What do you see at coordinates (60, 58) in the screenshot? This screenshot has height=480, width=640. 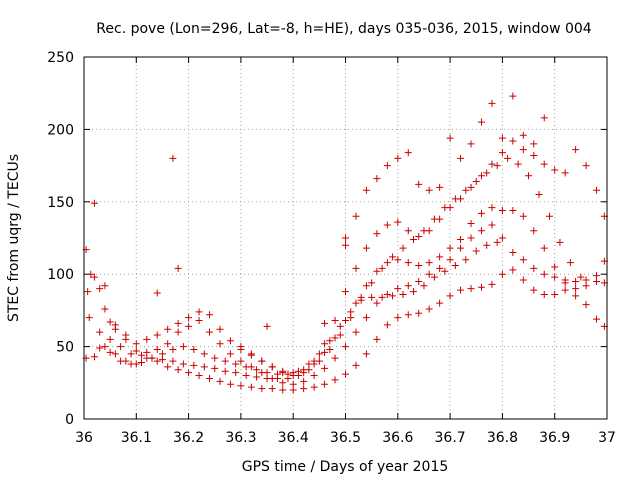 I see `y-tick-label: 250` at bounding box center [60, 58].